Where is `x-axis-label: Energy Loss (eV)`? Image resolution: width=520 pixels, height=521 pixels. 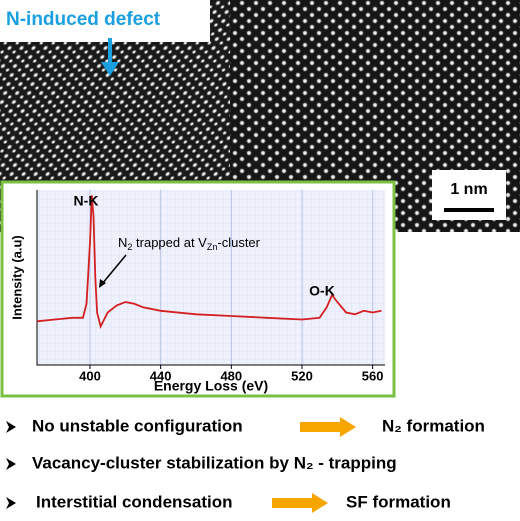
x-axis-label: Energy Loss (eV) is located at coordinates (211, 386).